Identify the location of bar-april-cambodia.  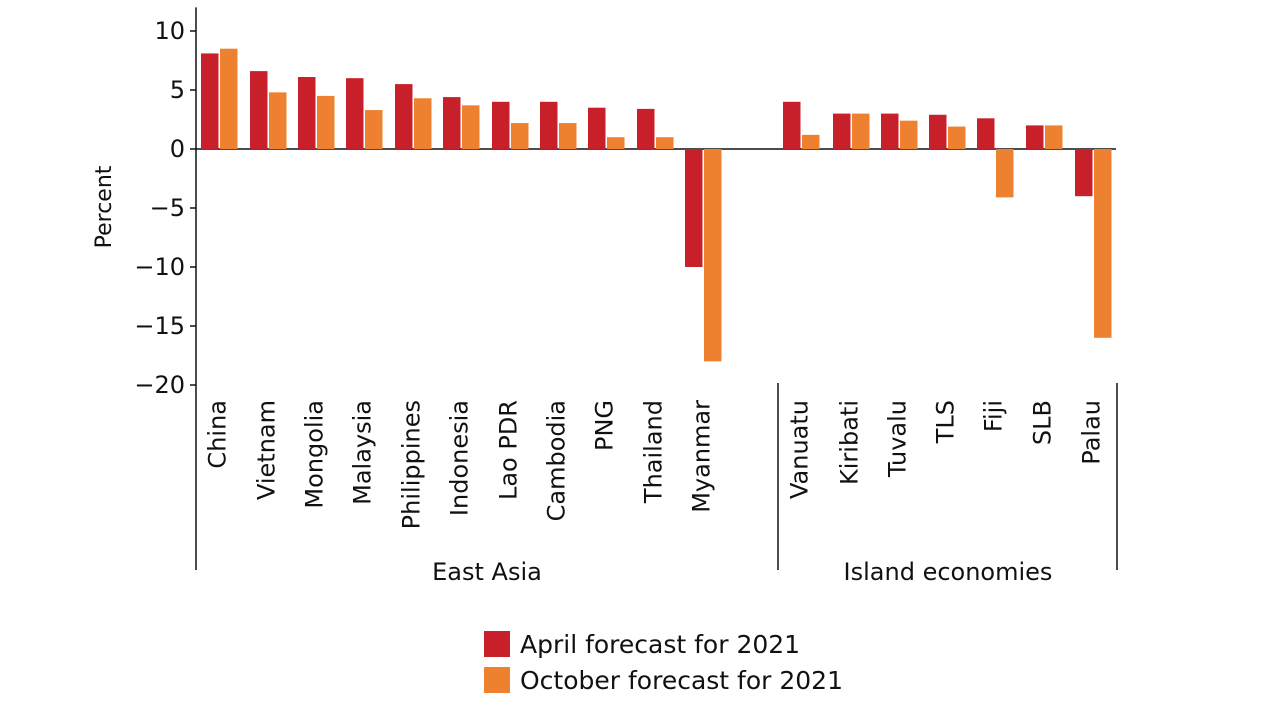
(549, 125).